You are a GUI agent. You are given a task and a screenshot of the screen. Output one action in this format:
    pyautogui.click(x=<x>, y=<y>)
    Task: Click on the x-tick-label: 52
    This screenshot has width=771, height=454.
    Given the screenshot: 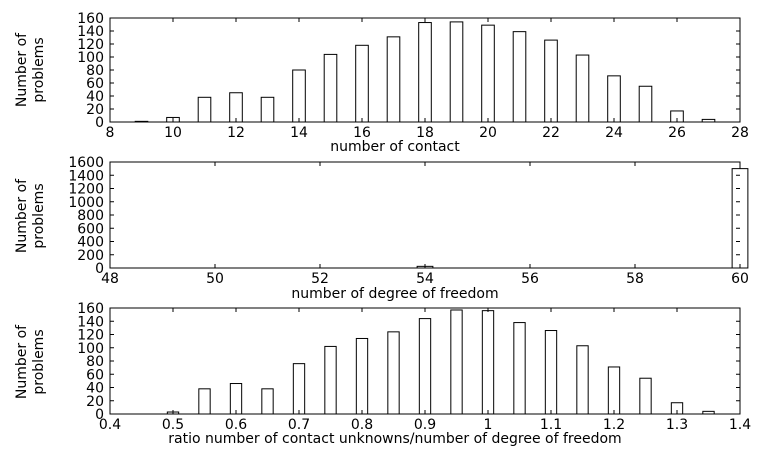 What is the action you would take?
    pyautogui.click(x=320, y=279)
    